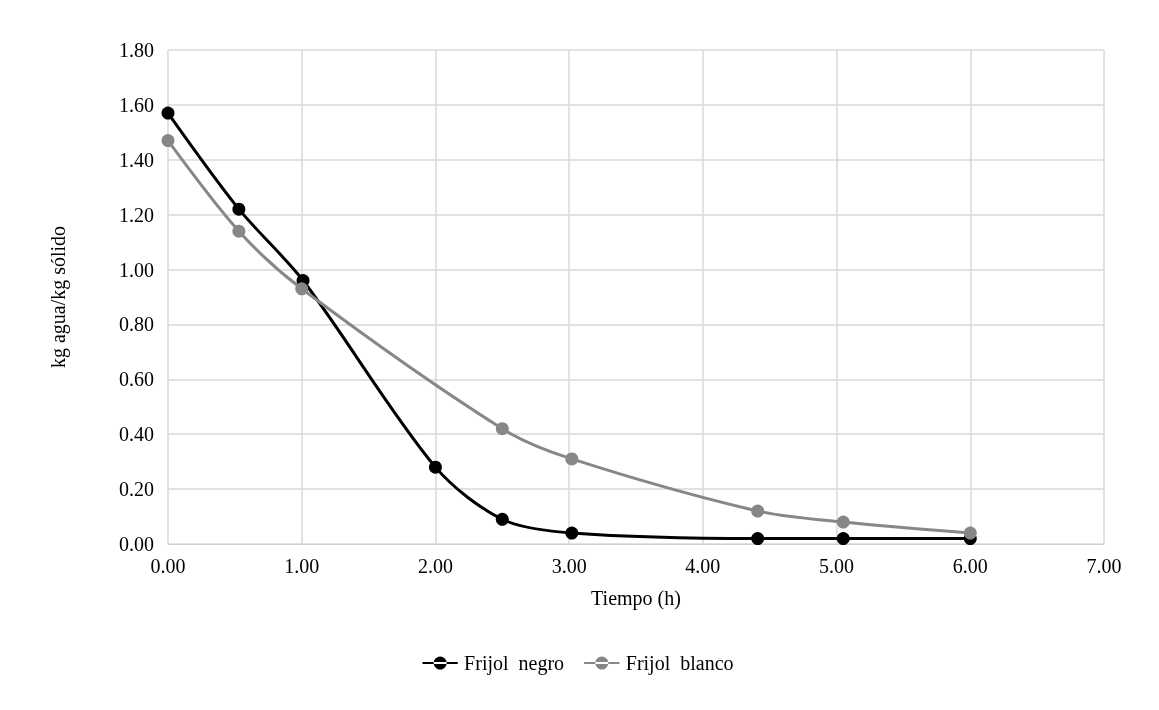 The image size is (1159, 710). Describe the element at coordinates (136, 324) in the screenshot. I see `y-tick-label: 0.80` at that location.